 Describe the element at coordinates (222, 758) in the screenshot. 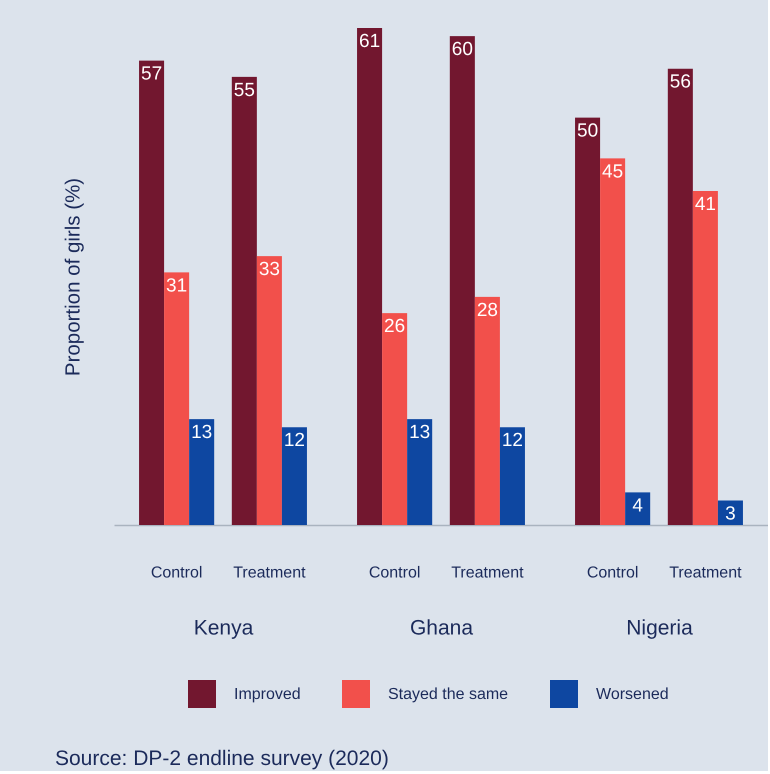

I see `source-note: Source: DP-2 endline survey (2020)` at that location.